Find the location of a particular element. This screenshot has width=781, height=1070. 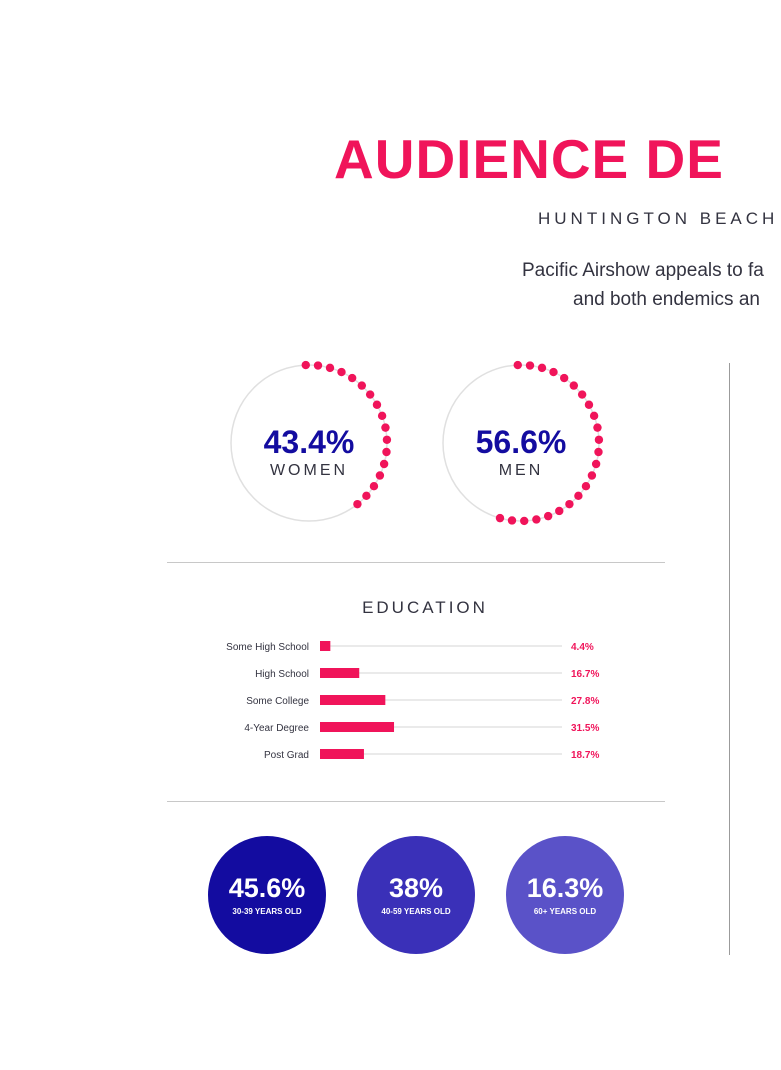

page-title: AUDIENCE DE is located at coordinates (529, 159).